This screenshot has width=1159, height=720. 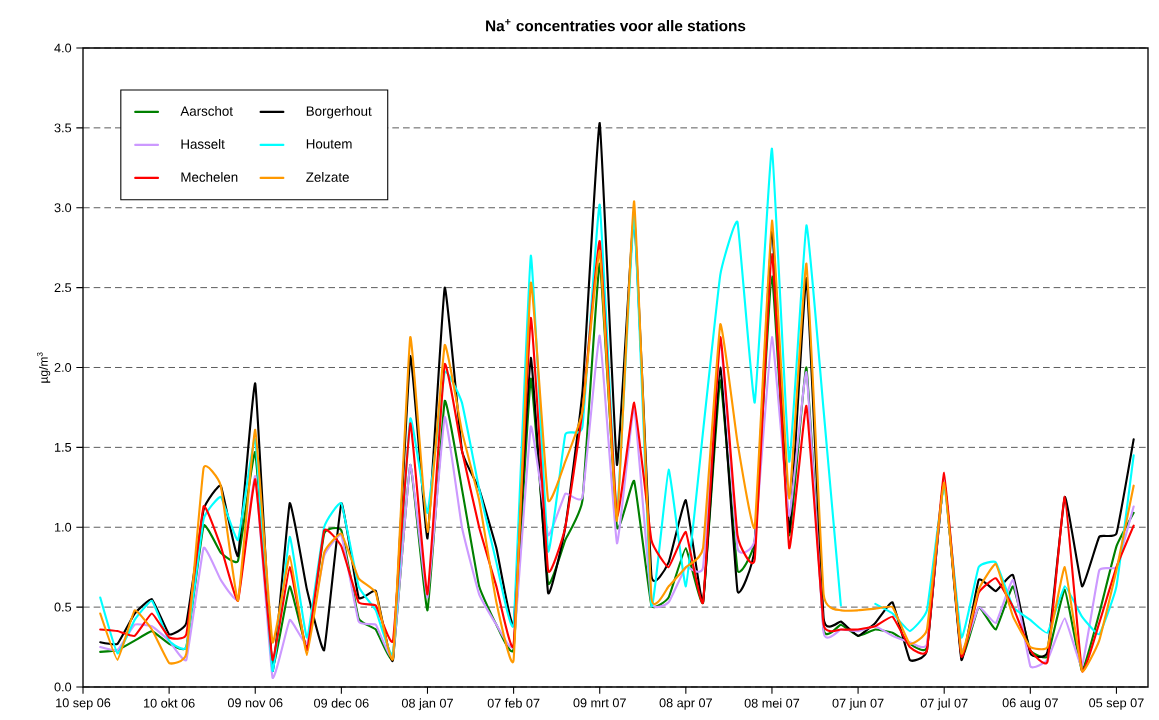 I want to click on legend-label: Zelzate, so click(x=327, y=177).